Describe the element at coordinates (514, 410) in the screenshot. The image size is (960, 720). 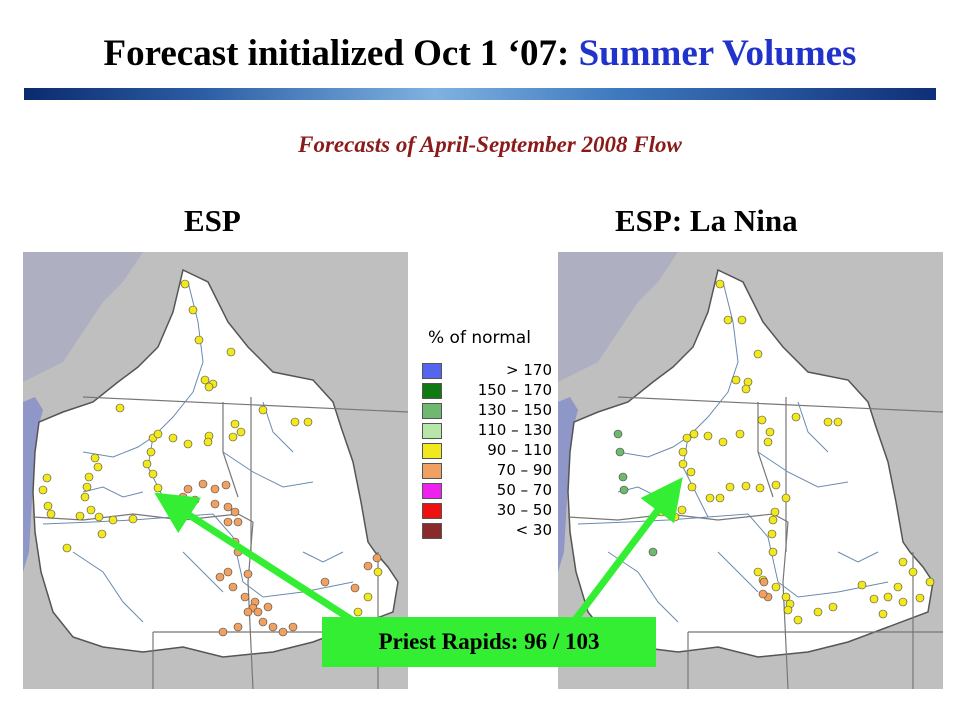
I see `legend-range: 130 – 150` at that location.